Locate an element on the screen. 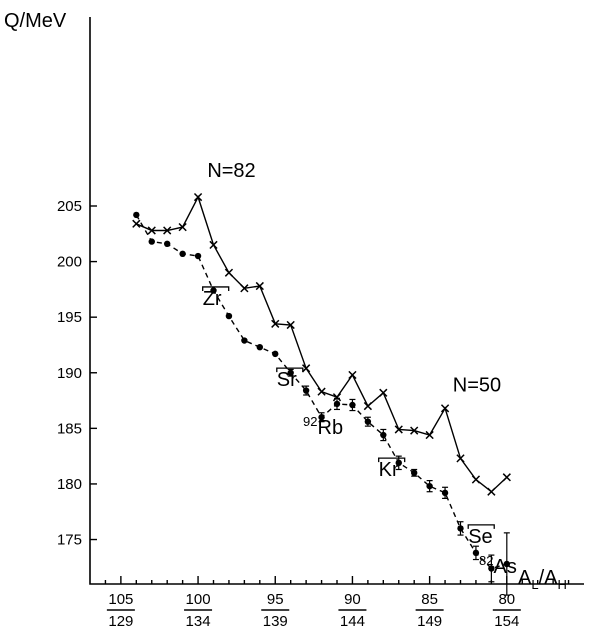 This screenshot has width=598, height=629. x-tick-label-heavy: 149 is located at coordinates (429, 621).